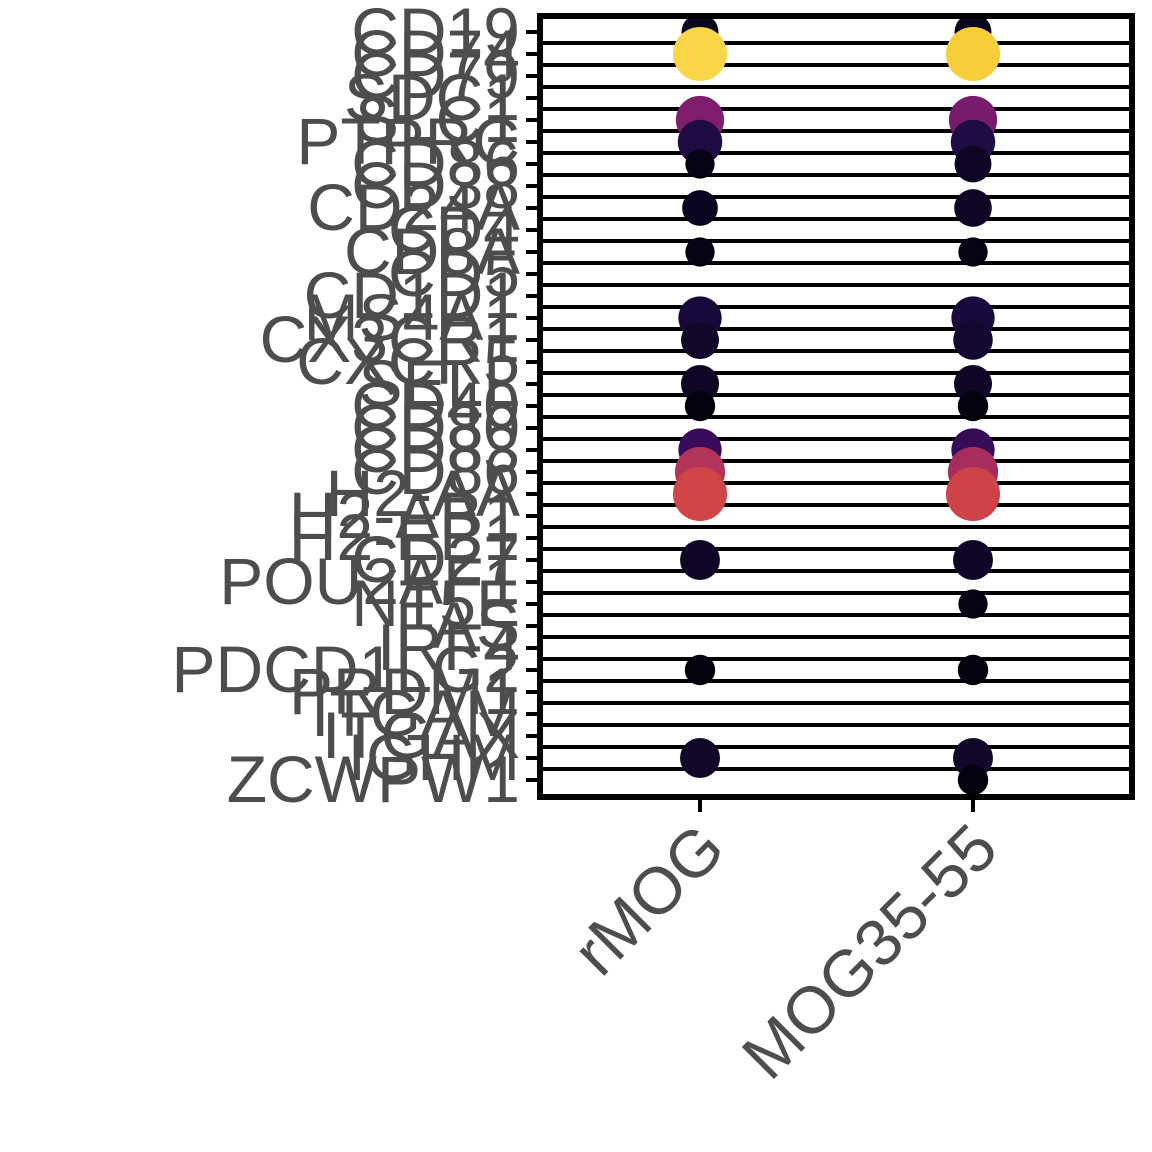 The image size is (1152, 1152). I want to click on y-tick-label: H2-AA, so click(423, 493).